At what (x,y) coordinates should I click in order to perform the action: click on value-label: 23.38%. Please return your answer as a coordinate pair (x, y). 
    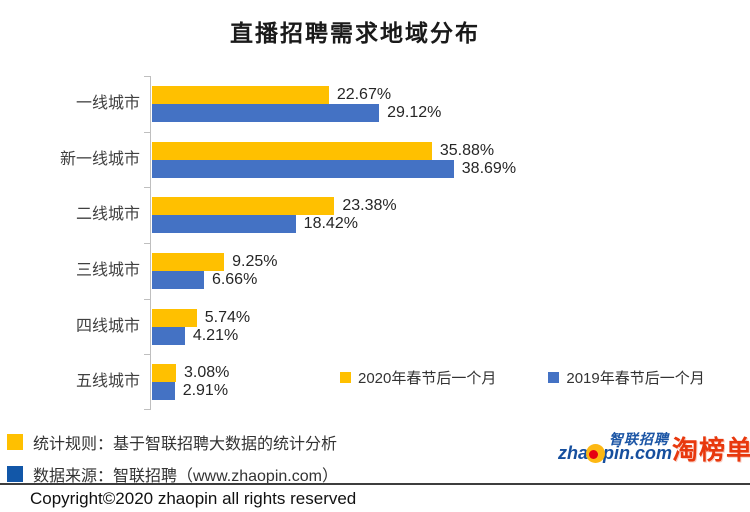
    Looking at the image, I should click on (369, 206).